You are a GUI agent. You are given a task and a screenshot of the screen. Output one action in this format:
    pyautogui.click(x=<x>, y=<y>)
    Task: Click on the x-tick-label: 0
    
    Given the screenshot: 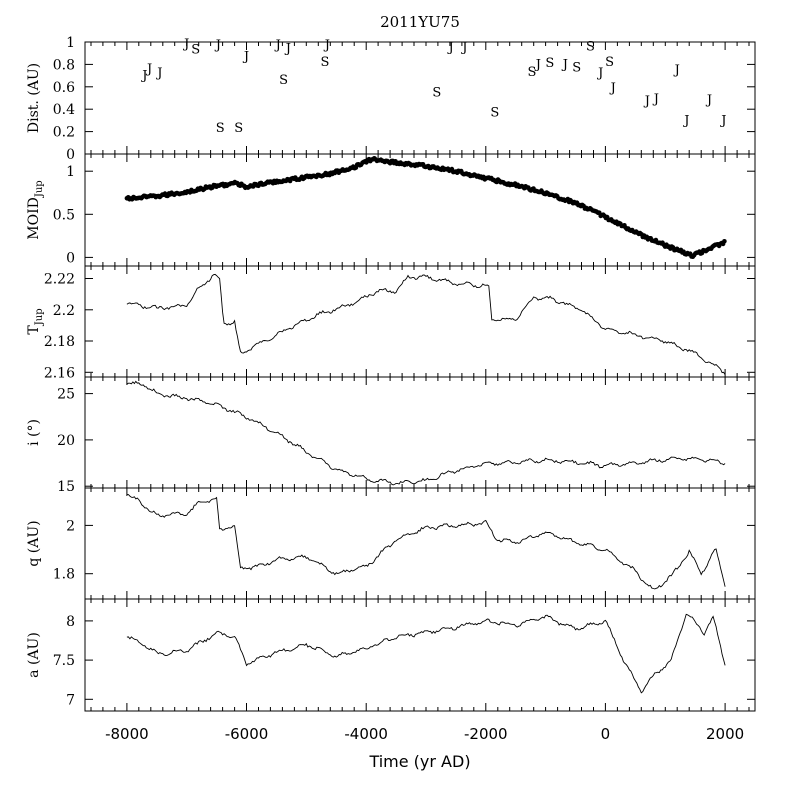 What is the action you would take?
    pyautogui.click(x=606, y=734)
    